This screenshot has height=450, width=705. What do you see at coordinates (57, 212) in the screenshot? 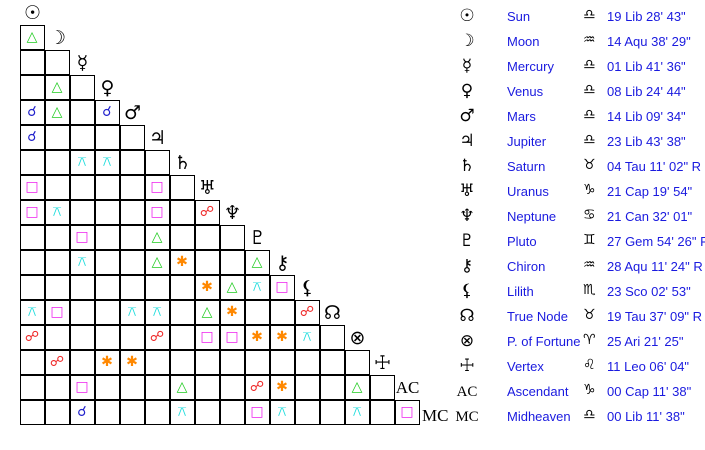
I see `aspect-cell-neptune-moon: ⚻` at bounding box center [57, 212].